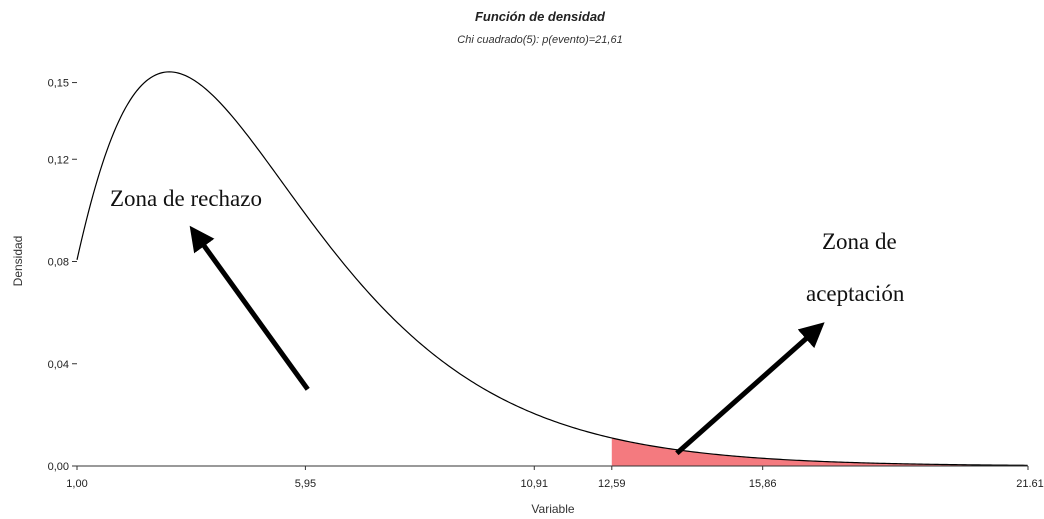 The height and width of the screenshot is (519, 1044). Describe the element at coordinates (540, 16) in the screenshot. I see `chart-title: Función de densidad` at that location.